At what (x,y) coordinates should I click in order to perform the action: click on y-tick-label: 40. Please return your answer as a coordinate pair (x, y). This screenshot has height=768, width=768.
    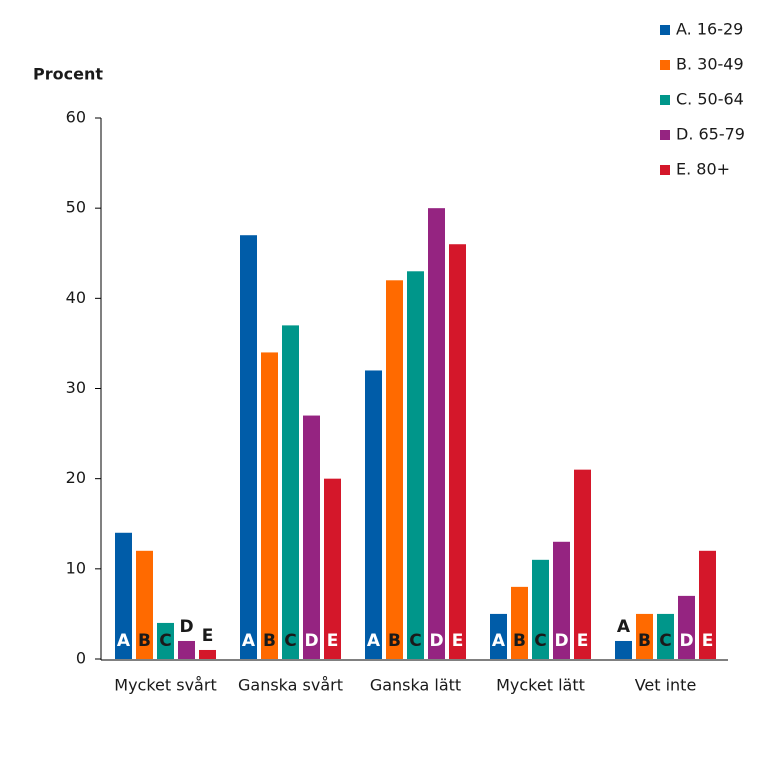
    Looking at the image, I should click on (76, 297).